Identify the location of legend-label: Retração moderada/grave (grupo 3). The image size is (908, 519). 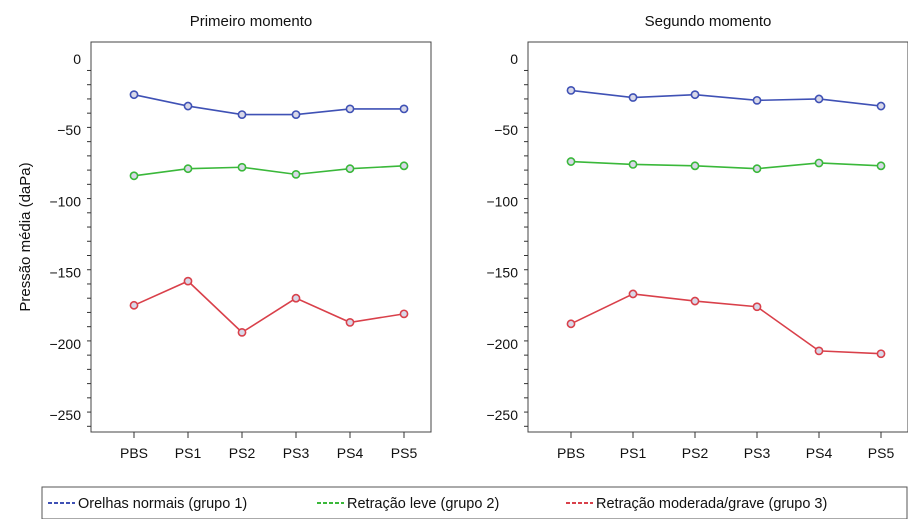
(711, 504).